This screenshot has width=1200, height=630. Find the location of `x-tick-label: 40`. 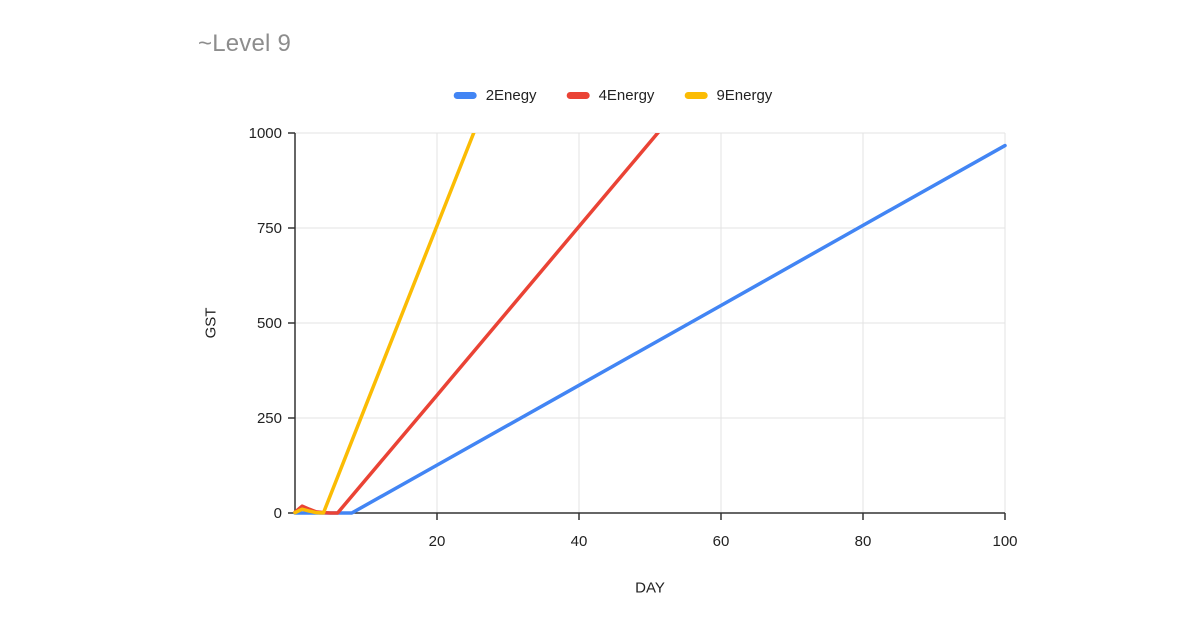

x-tick-label: 40 is located at coordinates (579, 541).